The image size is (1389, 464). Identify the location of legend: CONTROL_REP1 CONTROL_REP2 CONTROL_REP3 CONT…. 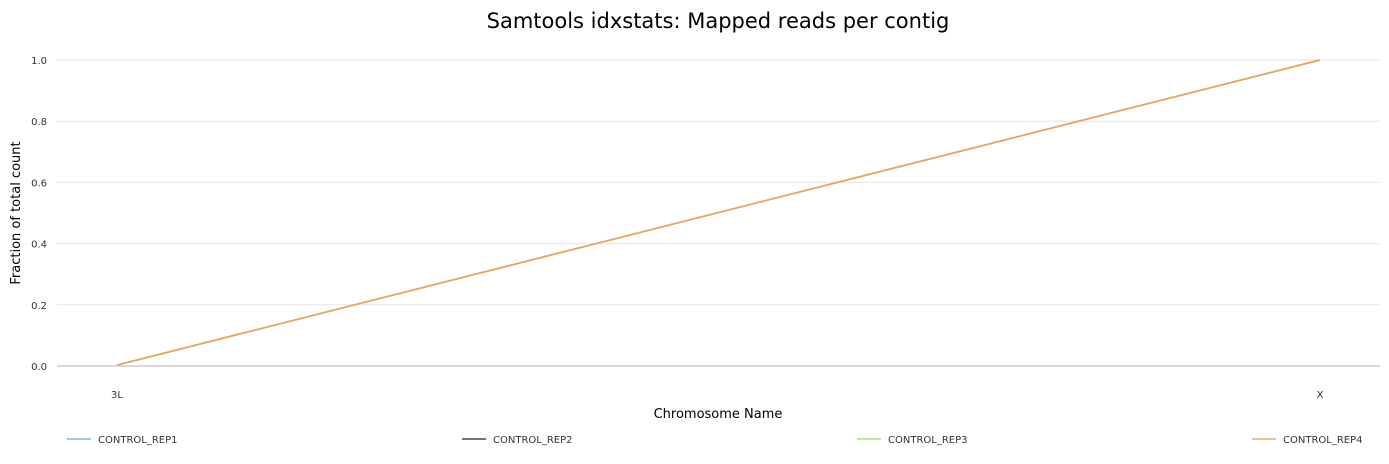
(715, 440).